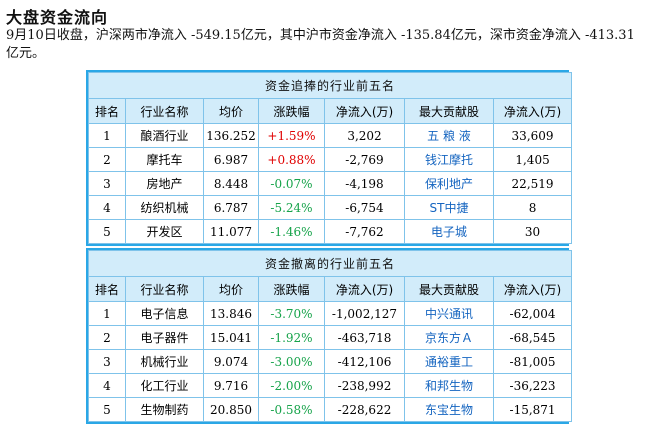 This screenshot has height=425, width=651. I want to click on industry-name-cell: 化工行业, so click(164, 385).